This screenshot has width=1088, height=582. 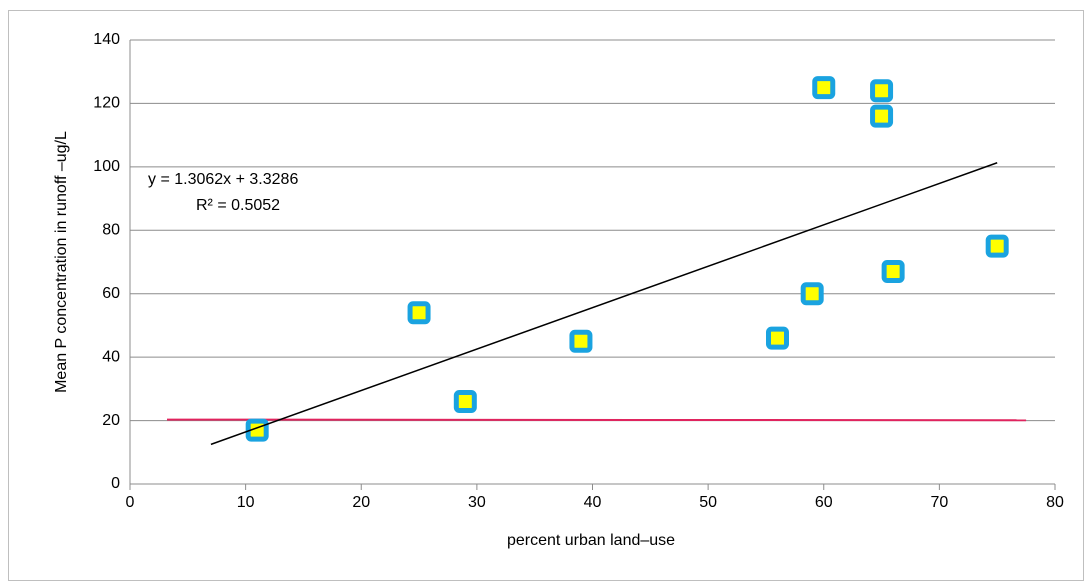 I want to click on y-tick-label: 40, so click(x=111, y=356).